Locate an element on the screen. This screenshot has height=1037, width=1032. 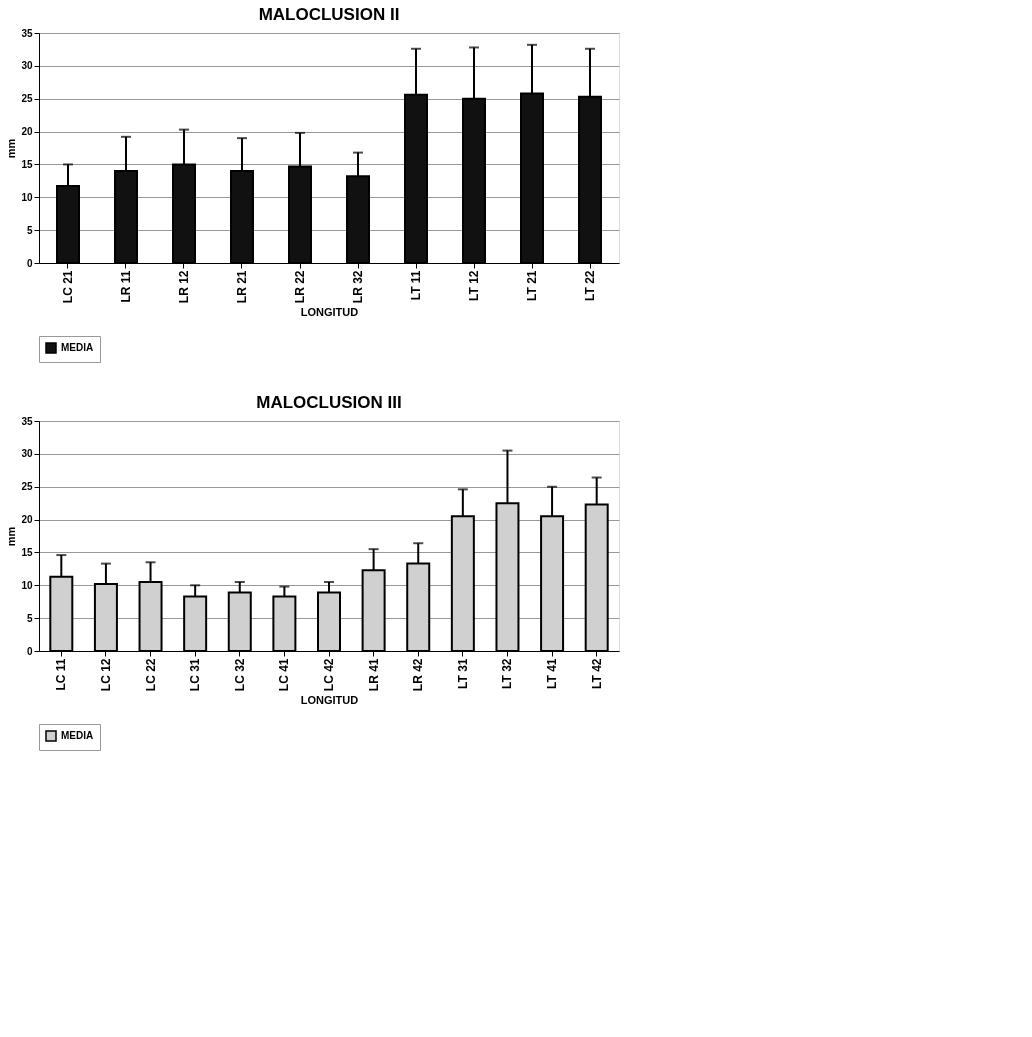
x-tick-label: LR 12 is located at coordinates (184, 287).